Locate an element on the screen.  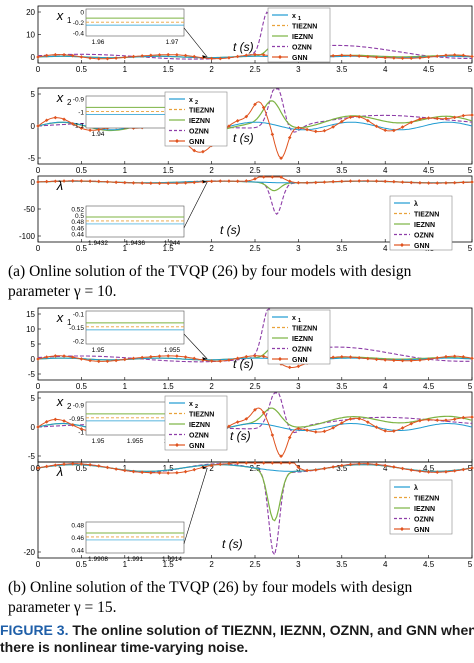
inset-x-tick-label: 1.9436 is located at coordinates (135, 243).